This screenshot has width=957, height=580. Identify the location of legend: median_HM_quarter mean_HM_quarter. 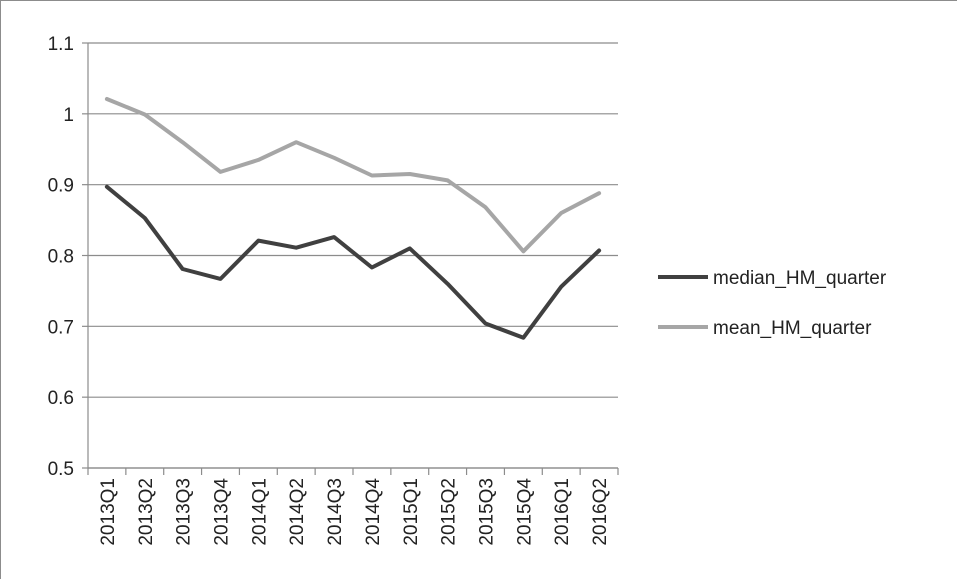
(772, 303).